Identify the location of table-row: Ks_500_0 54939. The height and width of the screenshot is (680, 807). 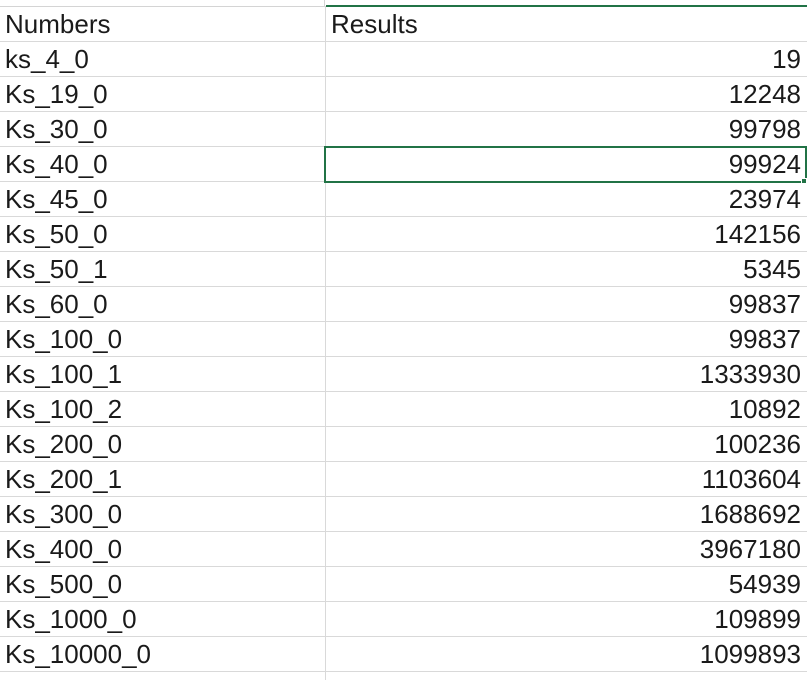
(403, 584).